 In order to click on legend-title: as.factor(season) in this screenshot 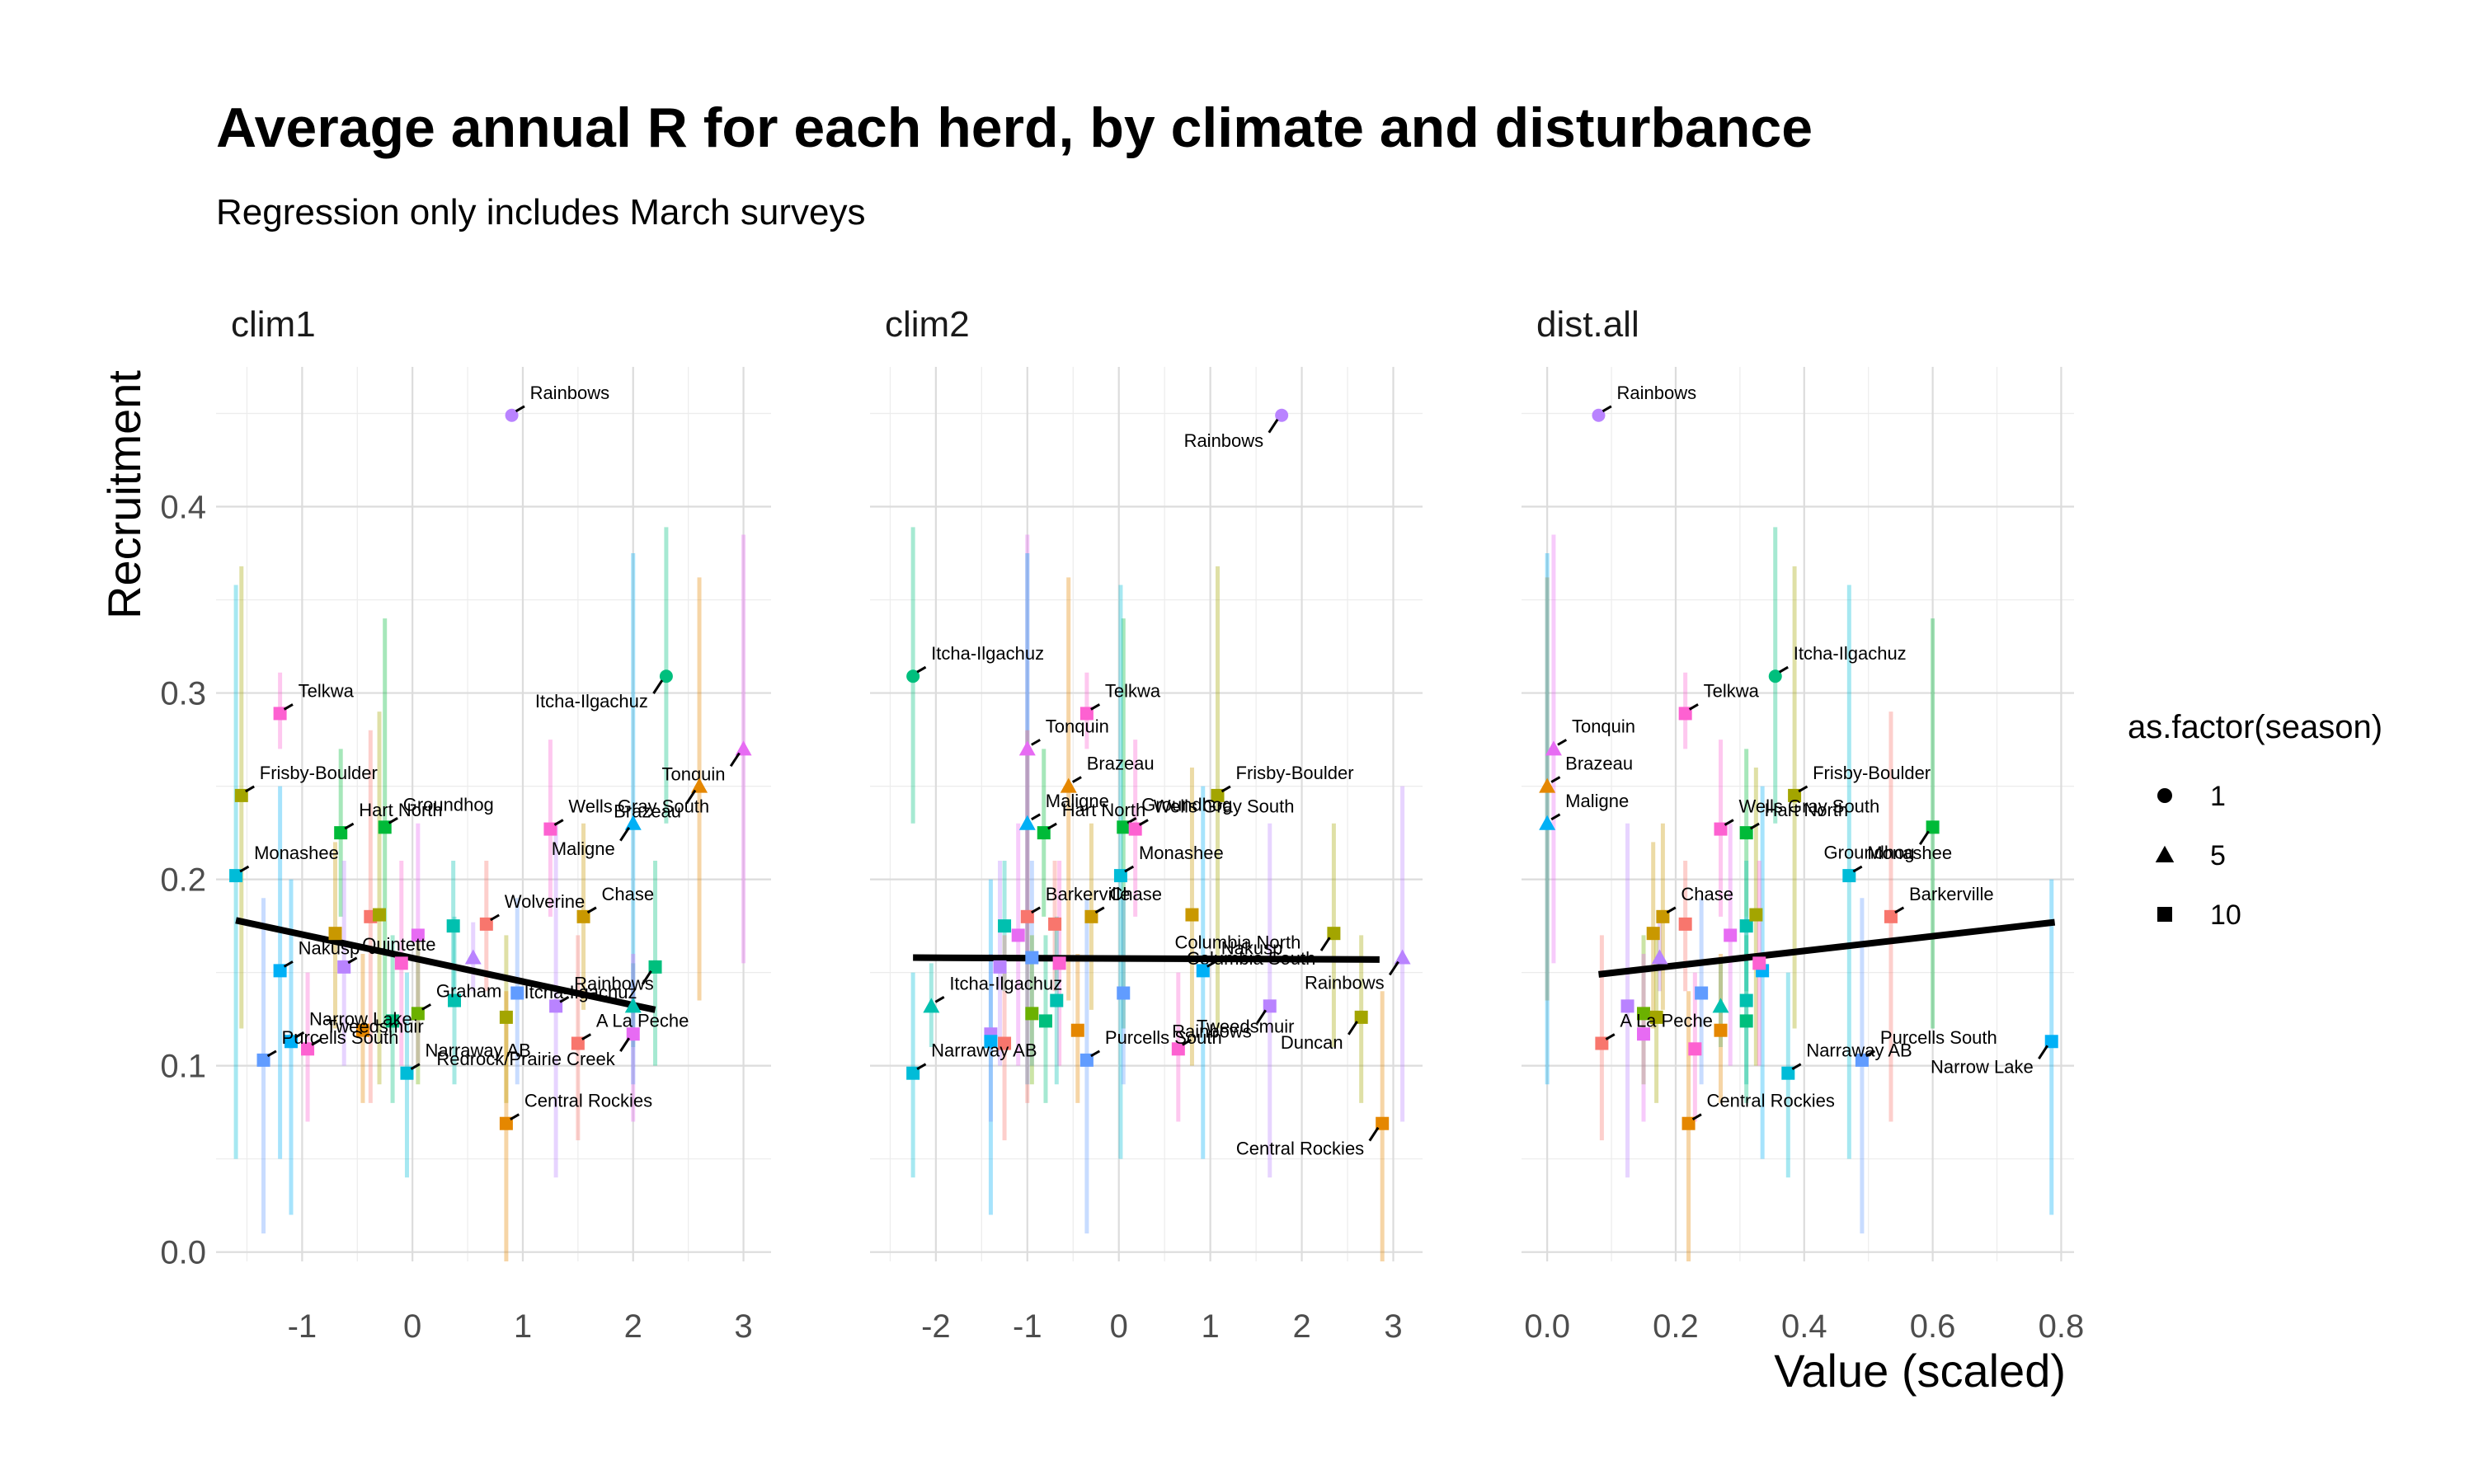, I will do `click(2255, 727)`.